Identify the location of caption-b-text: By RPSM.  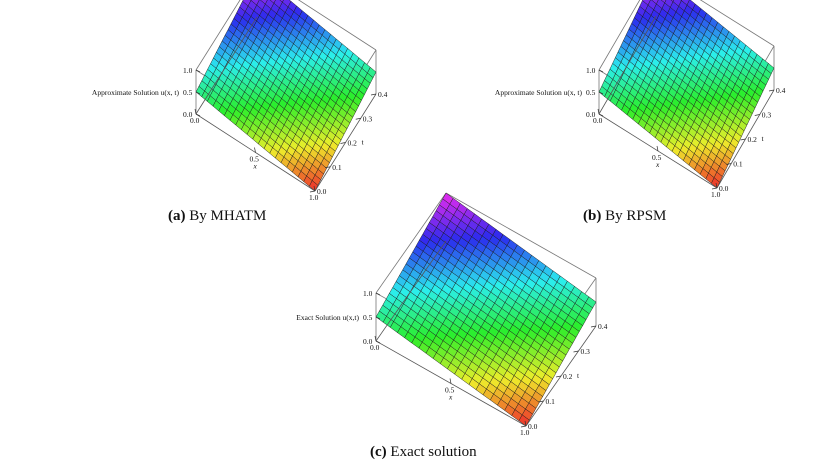
(636, 216).